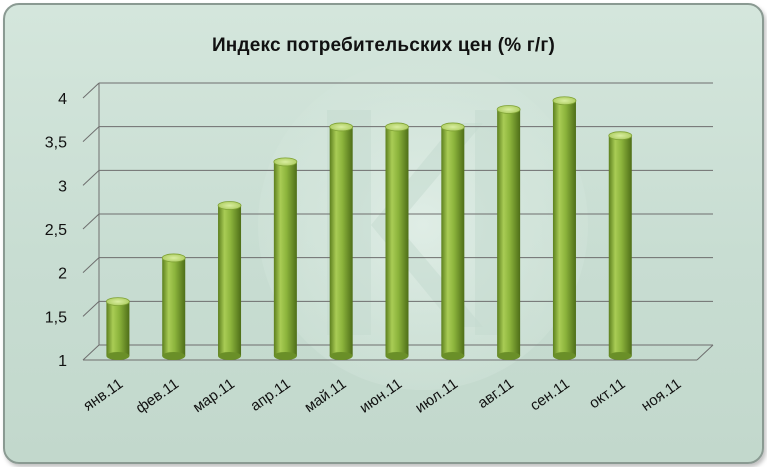 This screenshot has height=467, width=767. Describe the element at coordinates (550, 394) in the screenshot. I see `x-tick-label: сен.11` at that location.